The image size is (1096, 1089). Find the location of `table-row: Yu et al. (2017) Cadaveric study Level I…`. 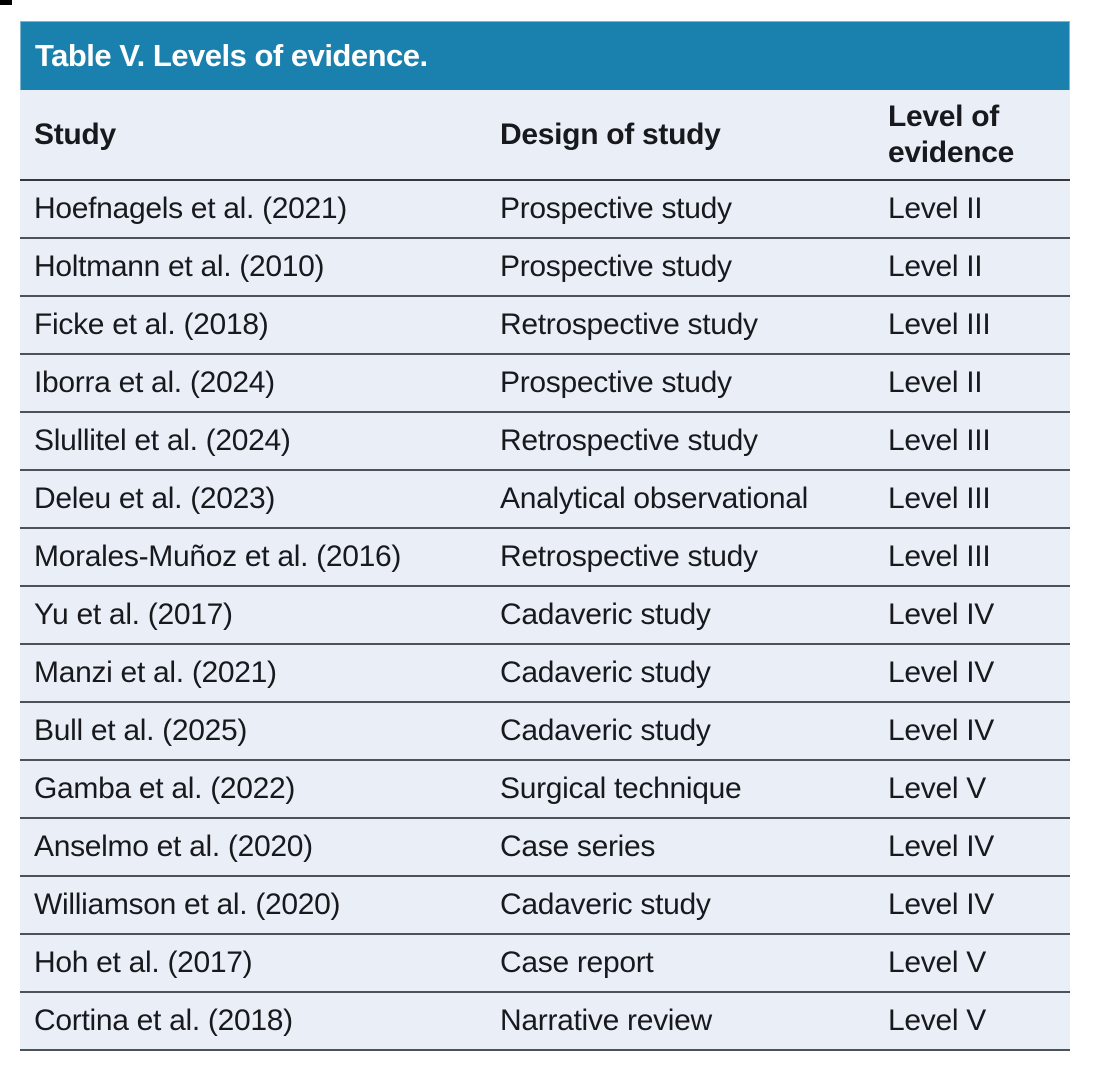

table-row: Yu et al. (2017) Cadaveric study Level I… is located at coordinates (545, 615).